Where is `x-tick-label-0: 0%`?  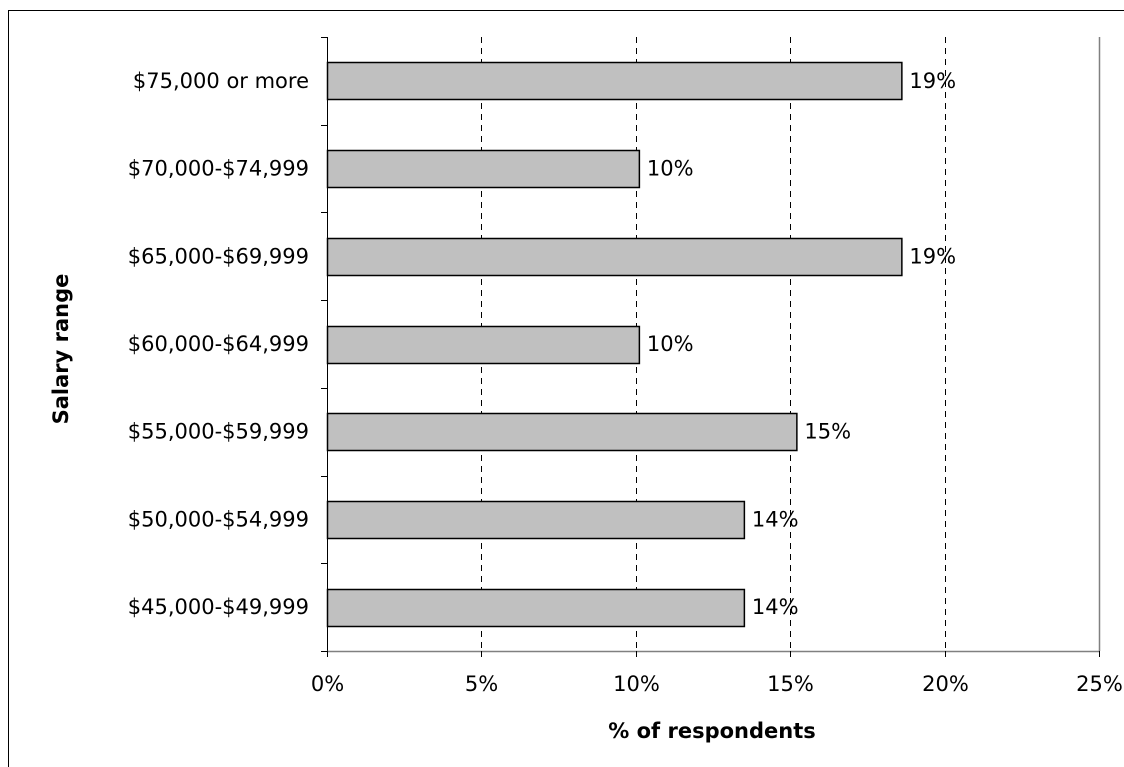 x-tick-label-0: 0% is located at coordinates (327, 684).